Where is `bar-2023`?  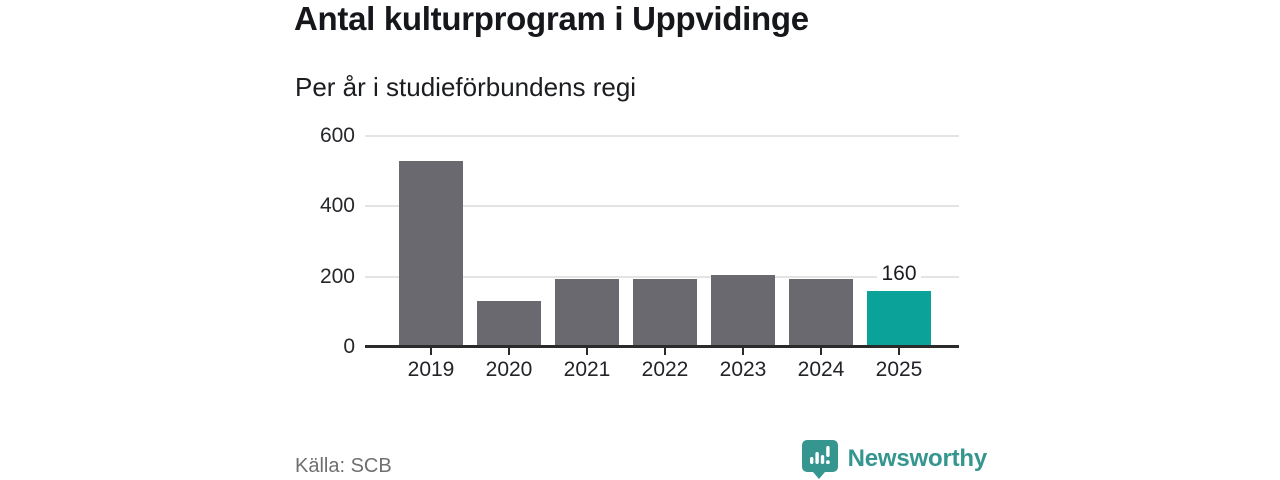
bar-2023 is located at coordinates (743, 310).